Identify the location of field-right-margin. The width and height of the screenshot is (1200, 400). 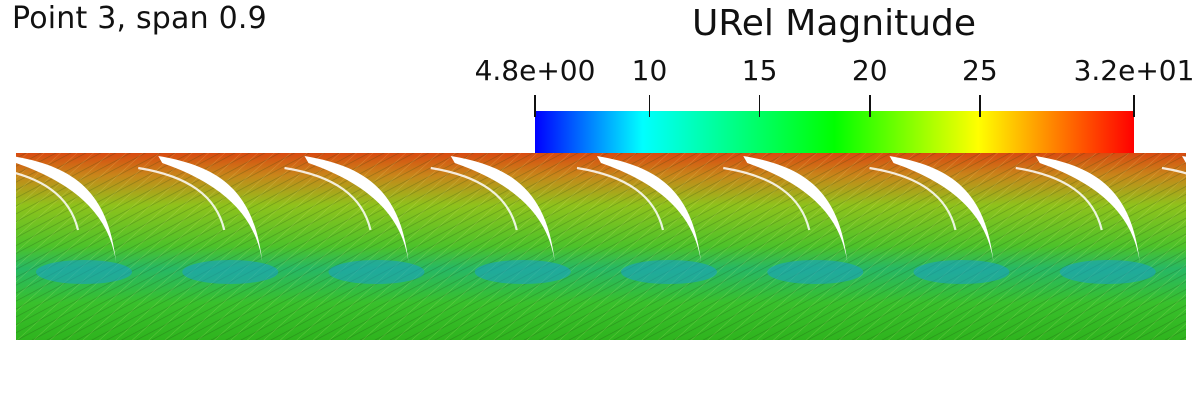
(1193, 248).